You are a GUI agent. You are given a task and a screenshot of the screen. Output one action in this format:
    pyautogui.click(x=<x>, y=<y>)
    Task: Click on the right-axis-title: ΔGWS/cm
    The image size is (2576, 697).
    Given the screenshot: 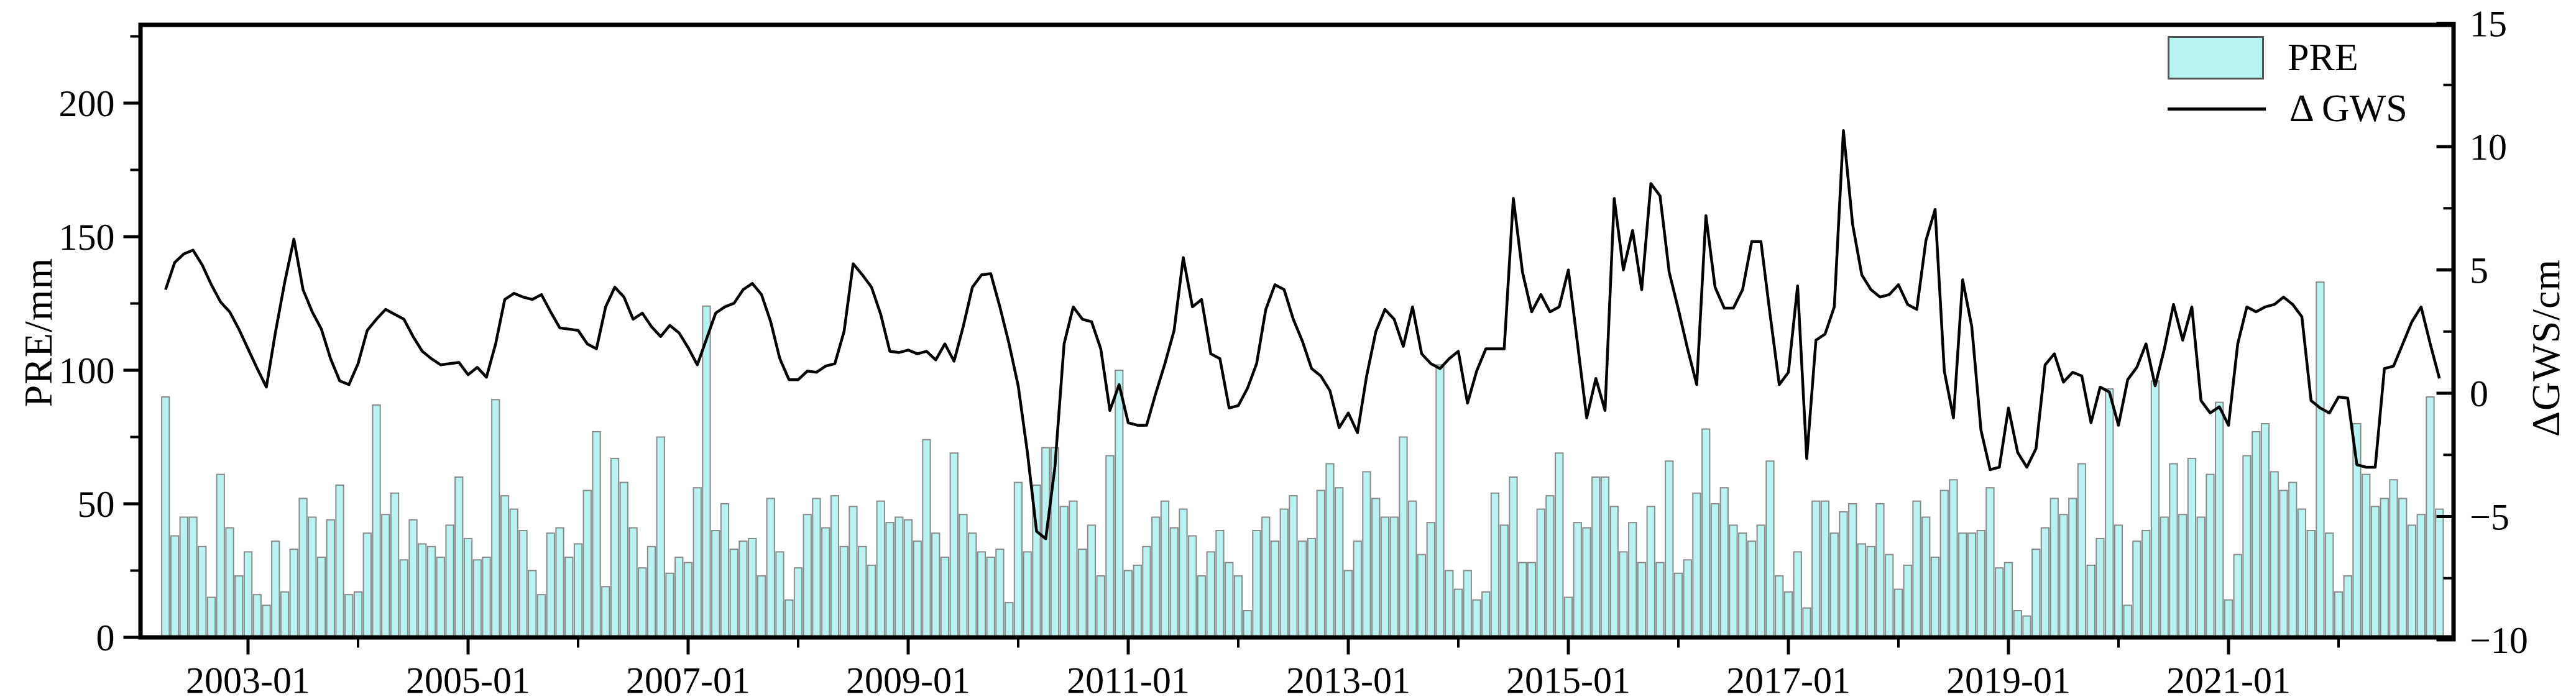 What is the action you would take?
    pyautogui.click(x=2546, y=347)
    